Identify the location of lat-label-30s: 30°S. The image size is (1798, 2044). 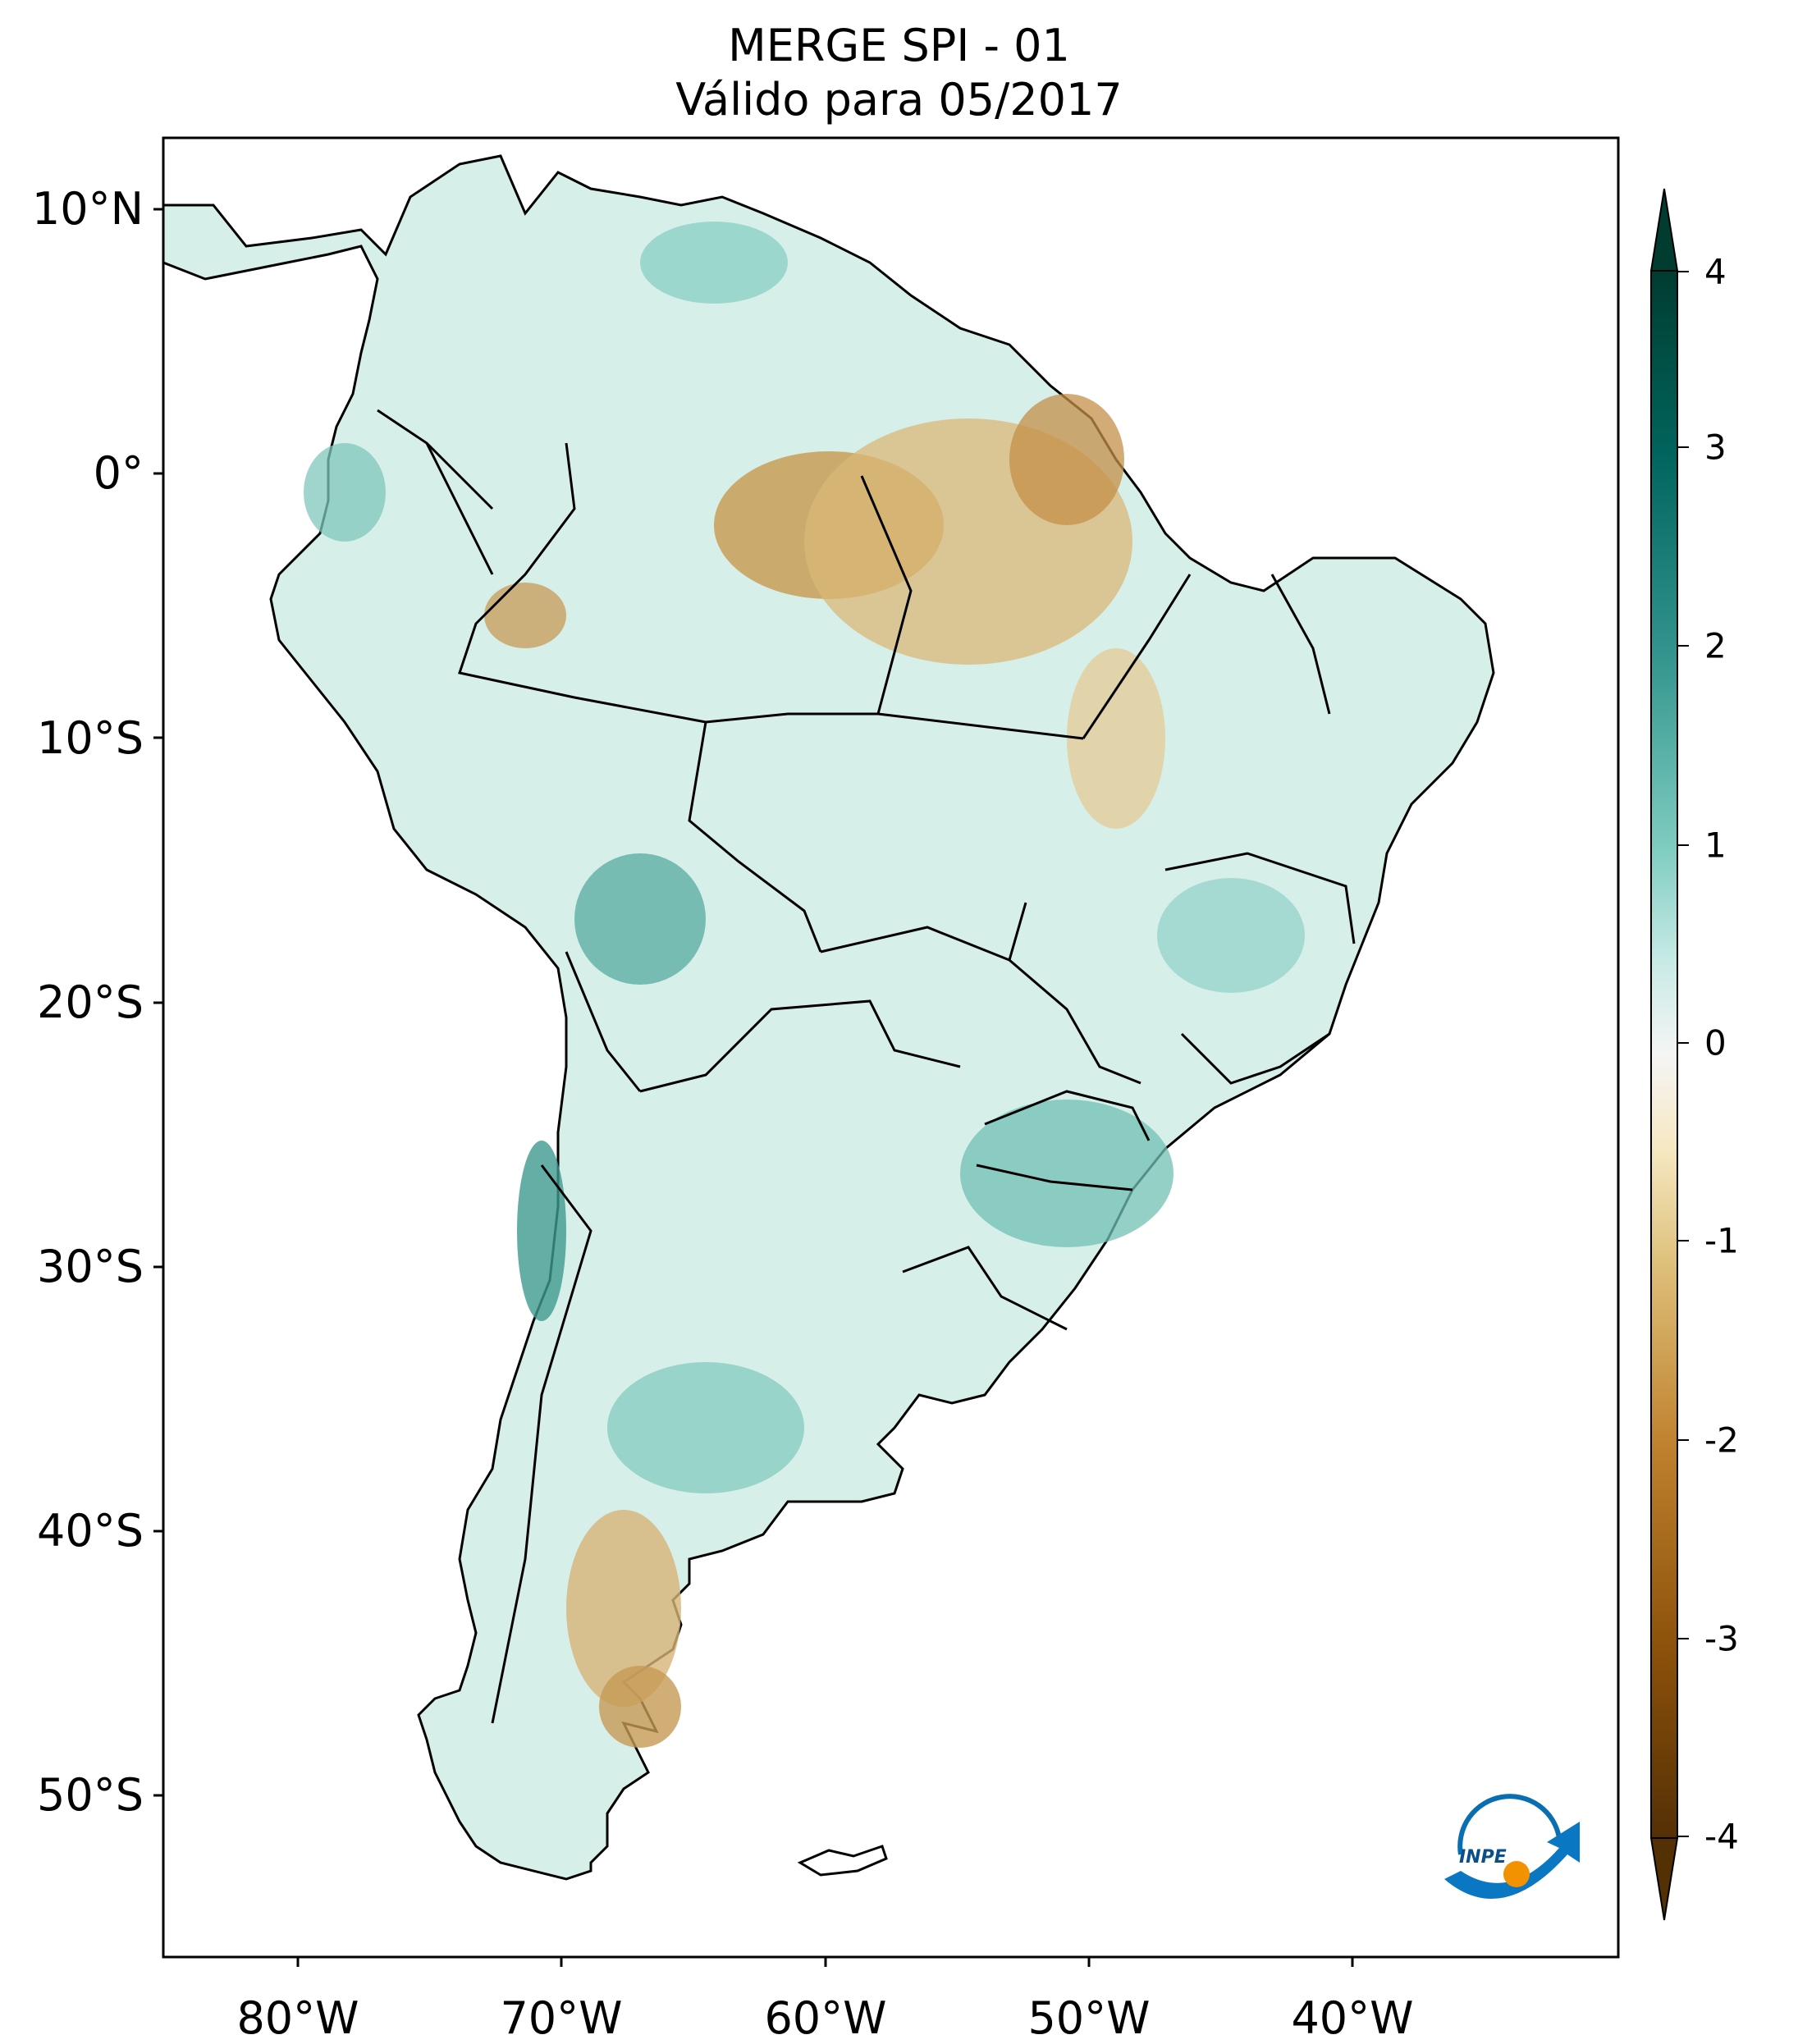
(90, 1266).